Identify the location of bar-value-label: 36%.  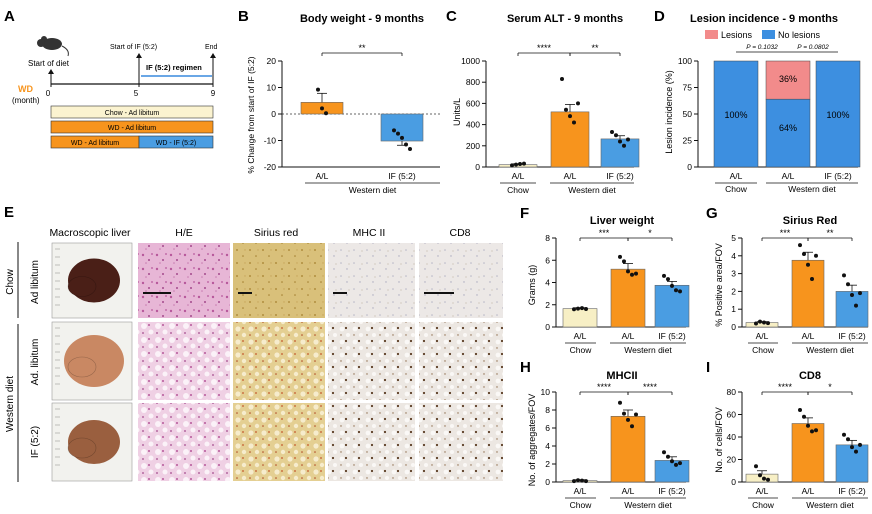
(788, 79).